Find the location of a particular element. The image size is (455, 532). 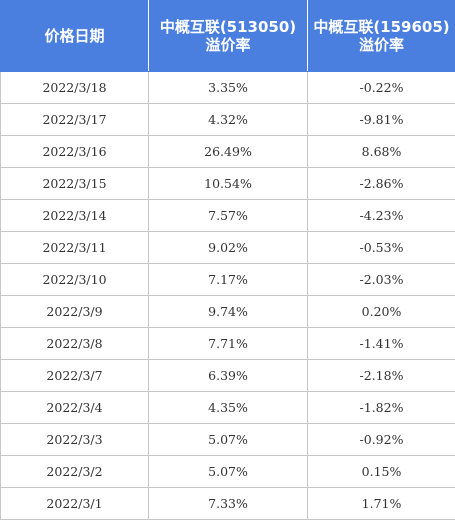

table-header: 价格日期 中概互联(513050) 溢价率 中概互联(159605) 溢价率 is located at coordinates (227, 36).